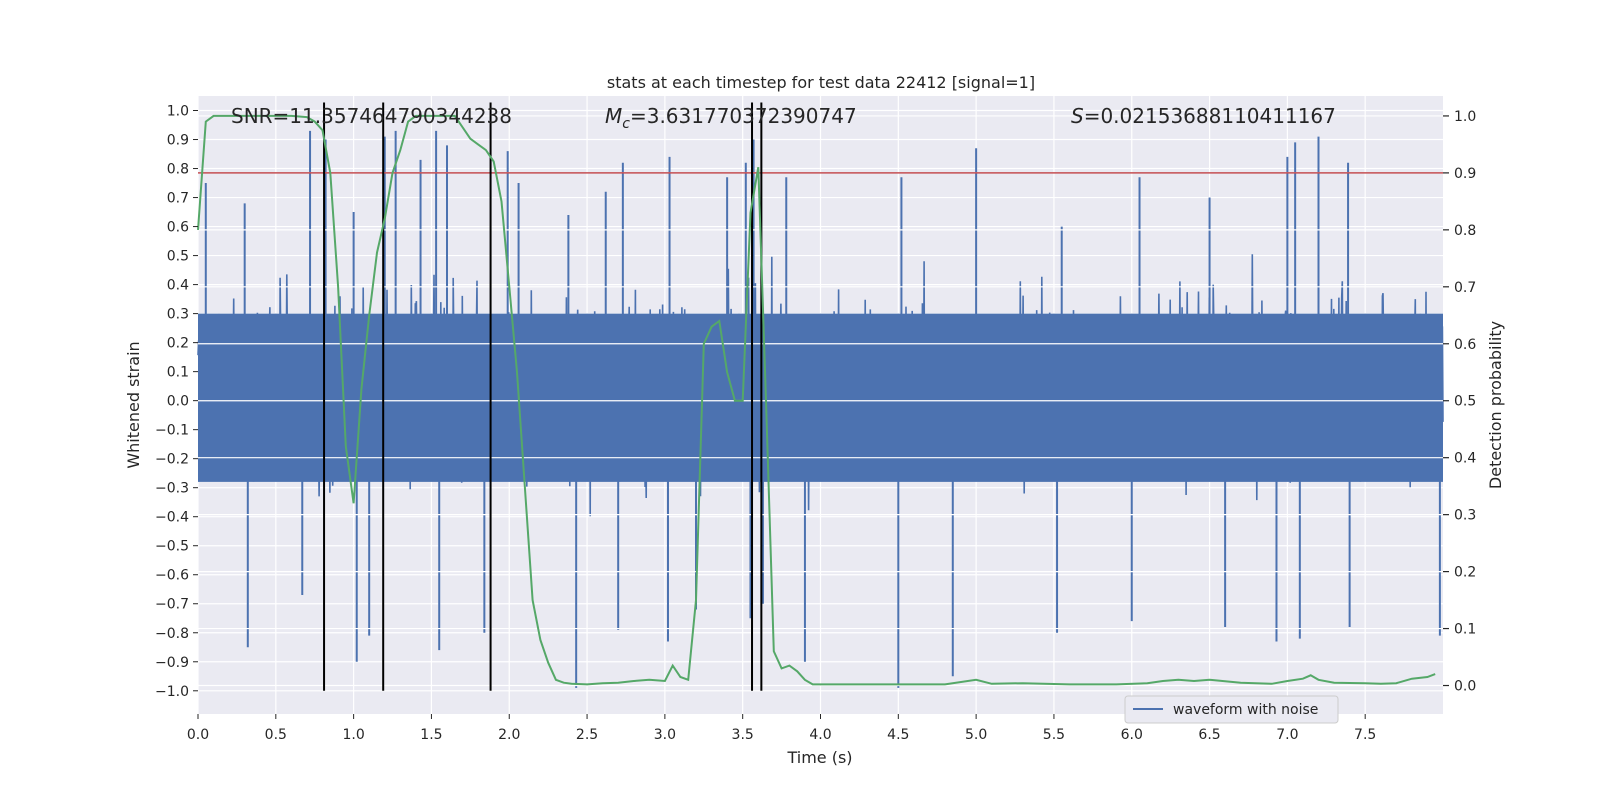 This screenshot has height=800, width=1600. I want to click on left-tick-label-4: 0.6, so click(178, 228).